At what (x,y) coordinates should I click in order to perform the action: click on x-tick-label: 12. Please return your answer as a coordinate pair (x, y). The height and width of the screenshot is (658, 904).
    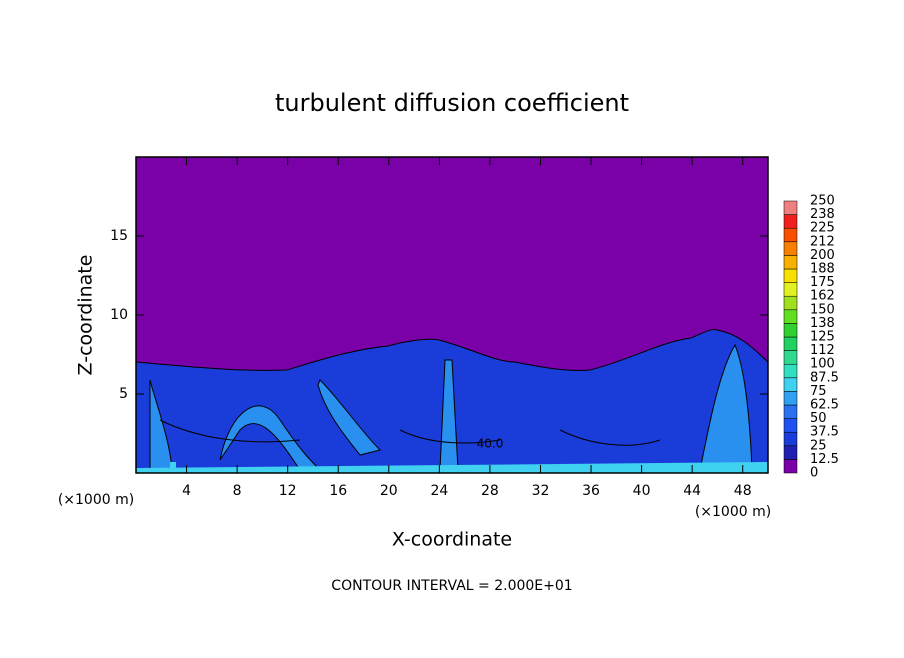
    Looking at the image, I should click on (288, 491).